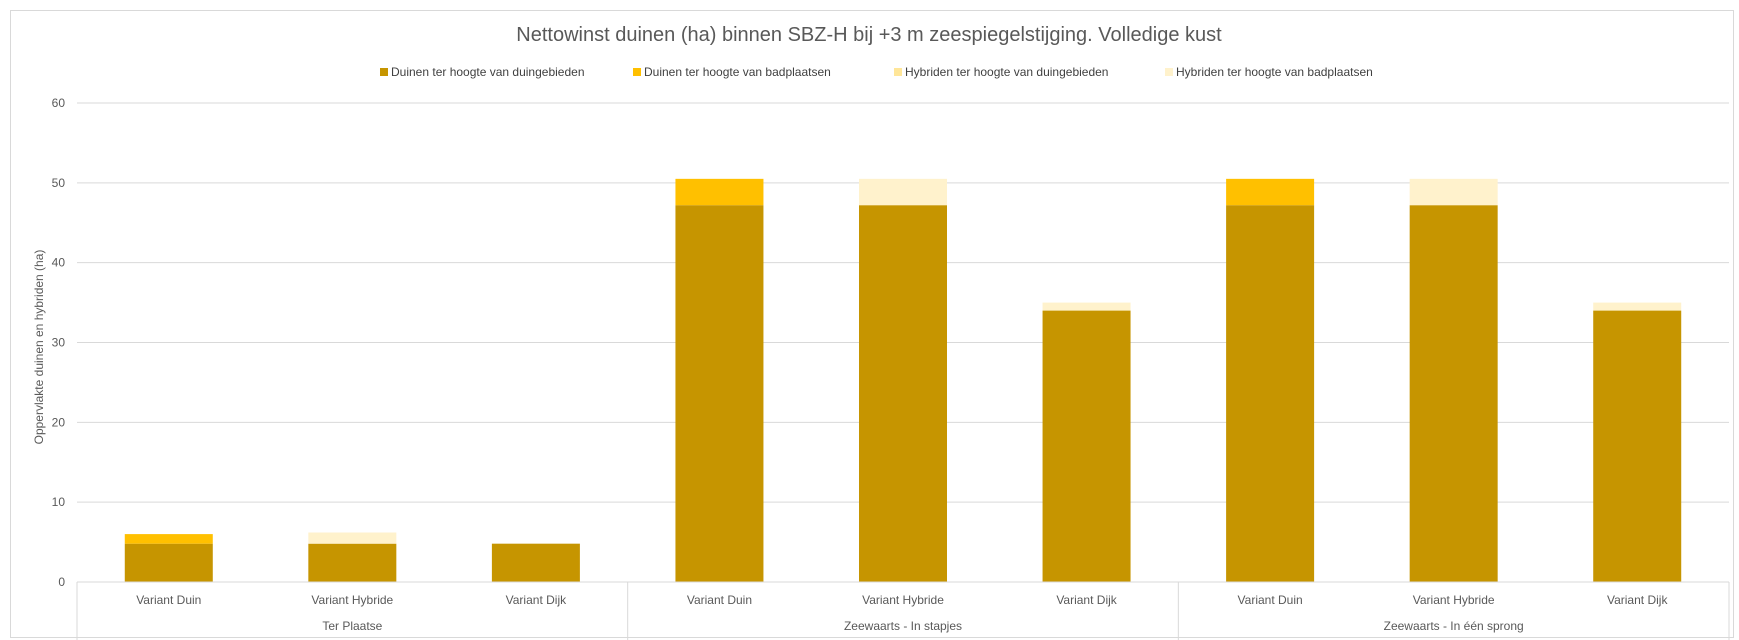  I want to click on legend-label: Hybriden ter hoogte van badplaatsen, so click(1274, 72).